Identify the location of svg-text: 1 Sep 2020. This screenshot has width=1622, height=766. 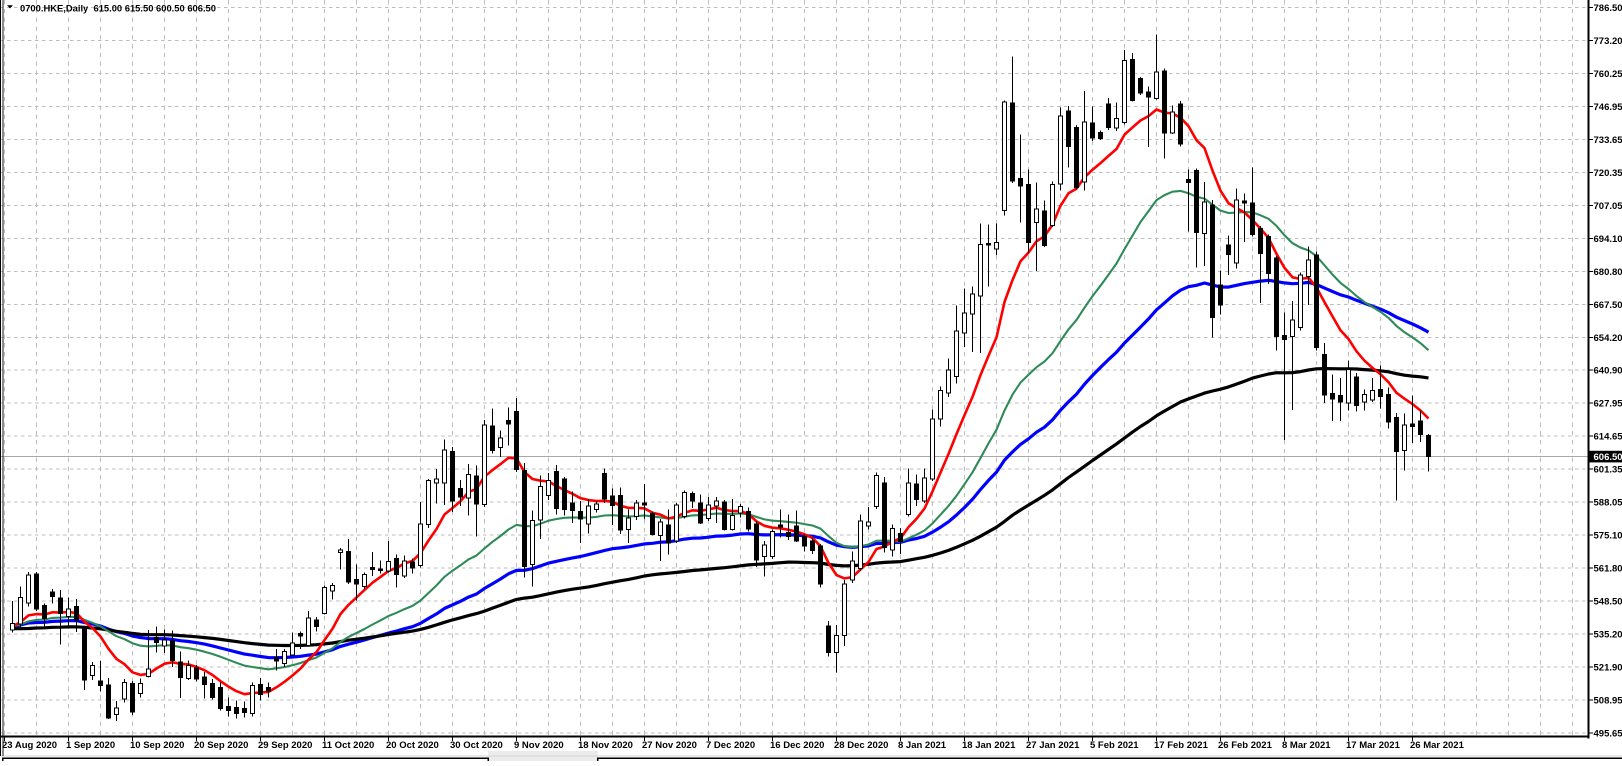
(90, 745).